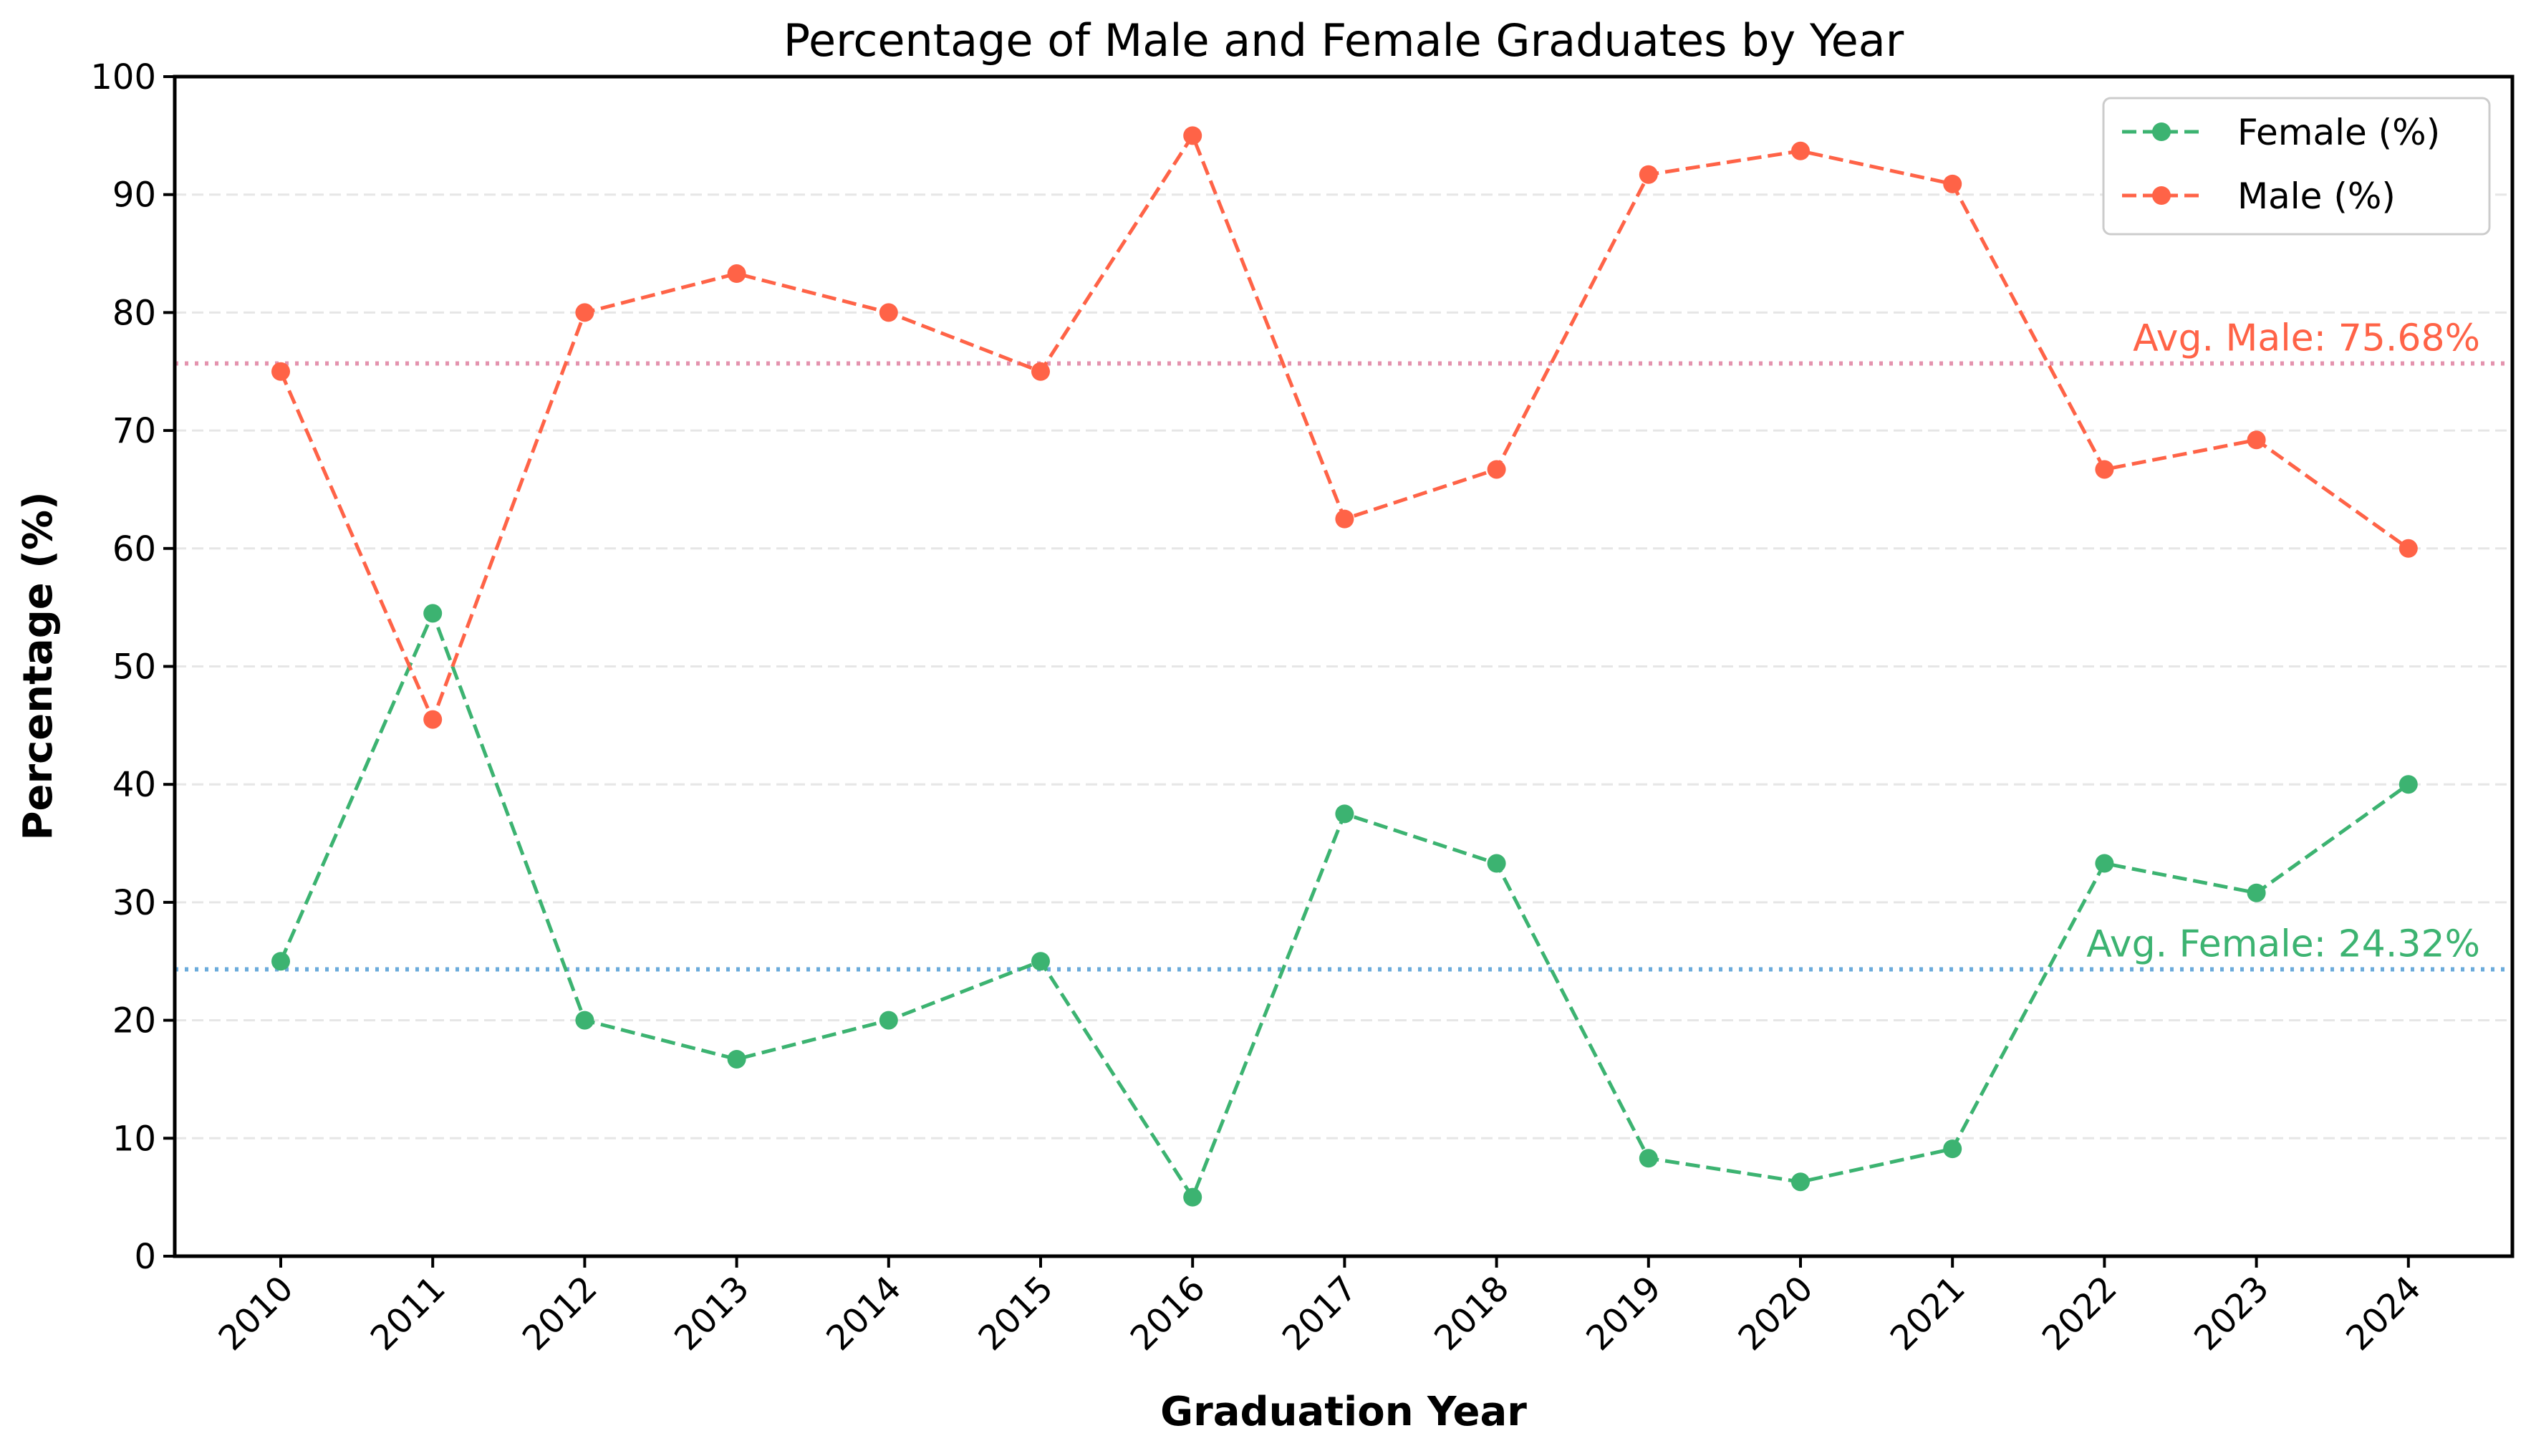  I want to click on data-point-0-2014, so click(889, 1020).